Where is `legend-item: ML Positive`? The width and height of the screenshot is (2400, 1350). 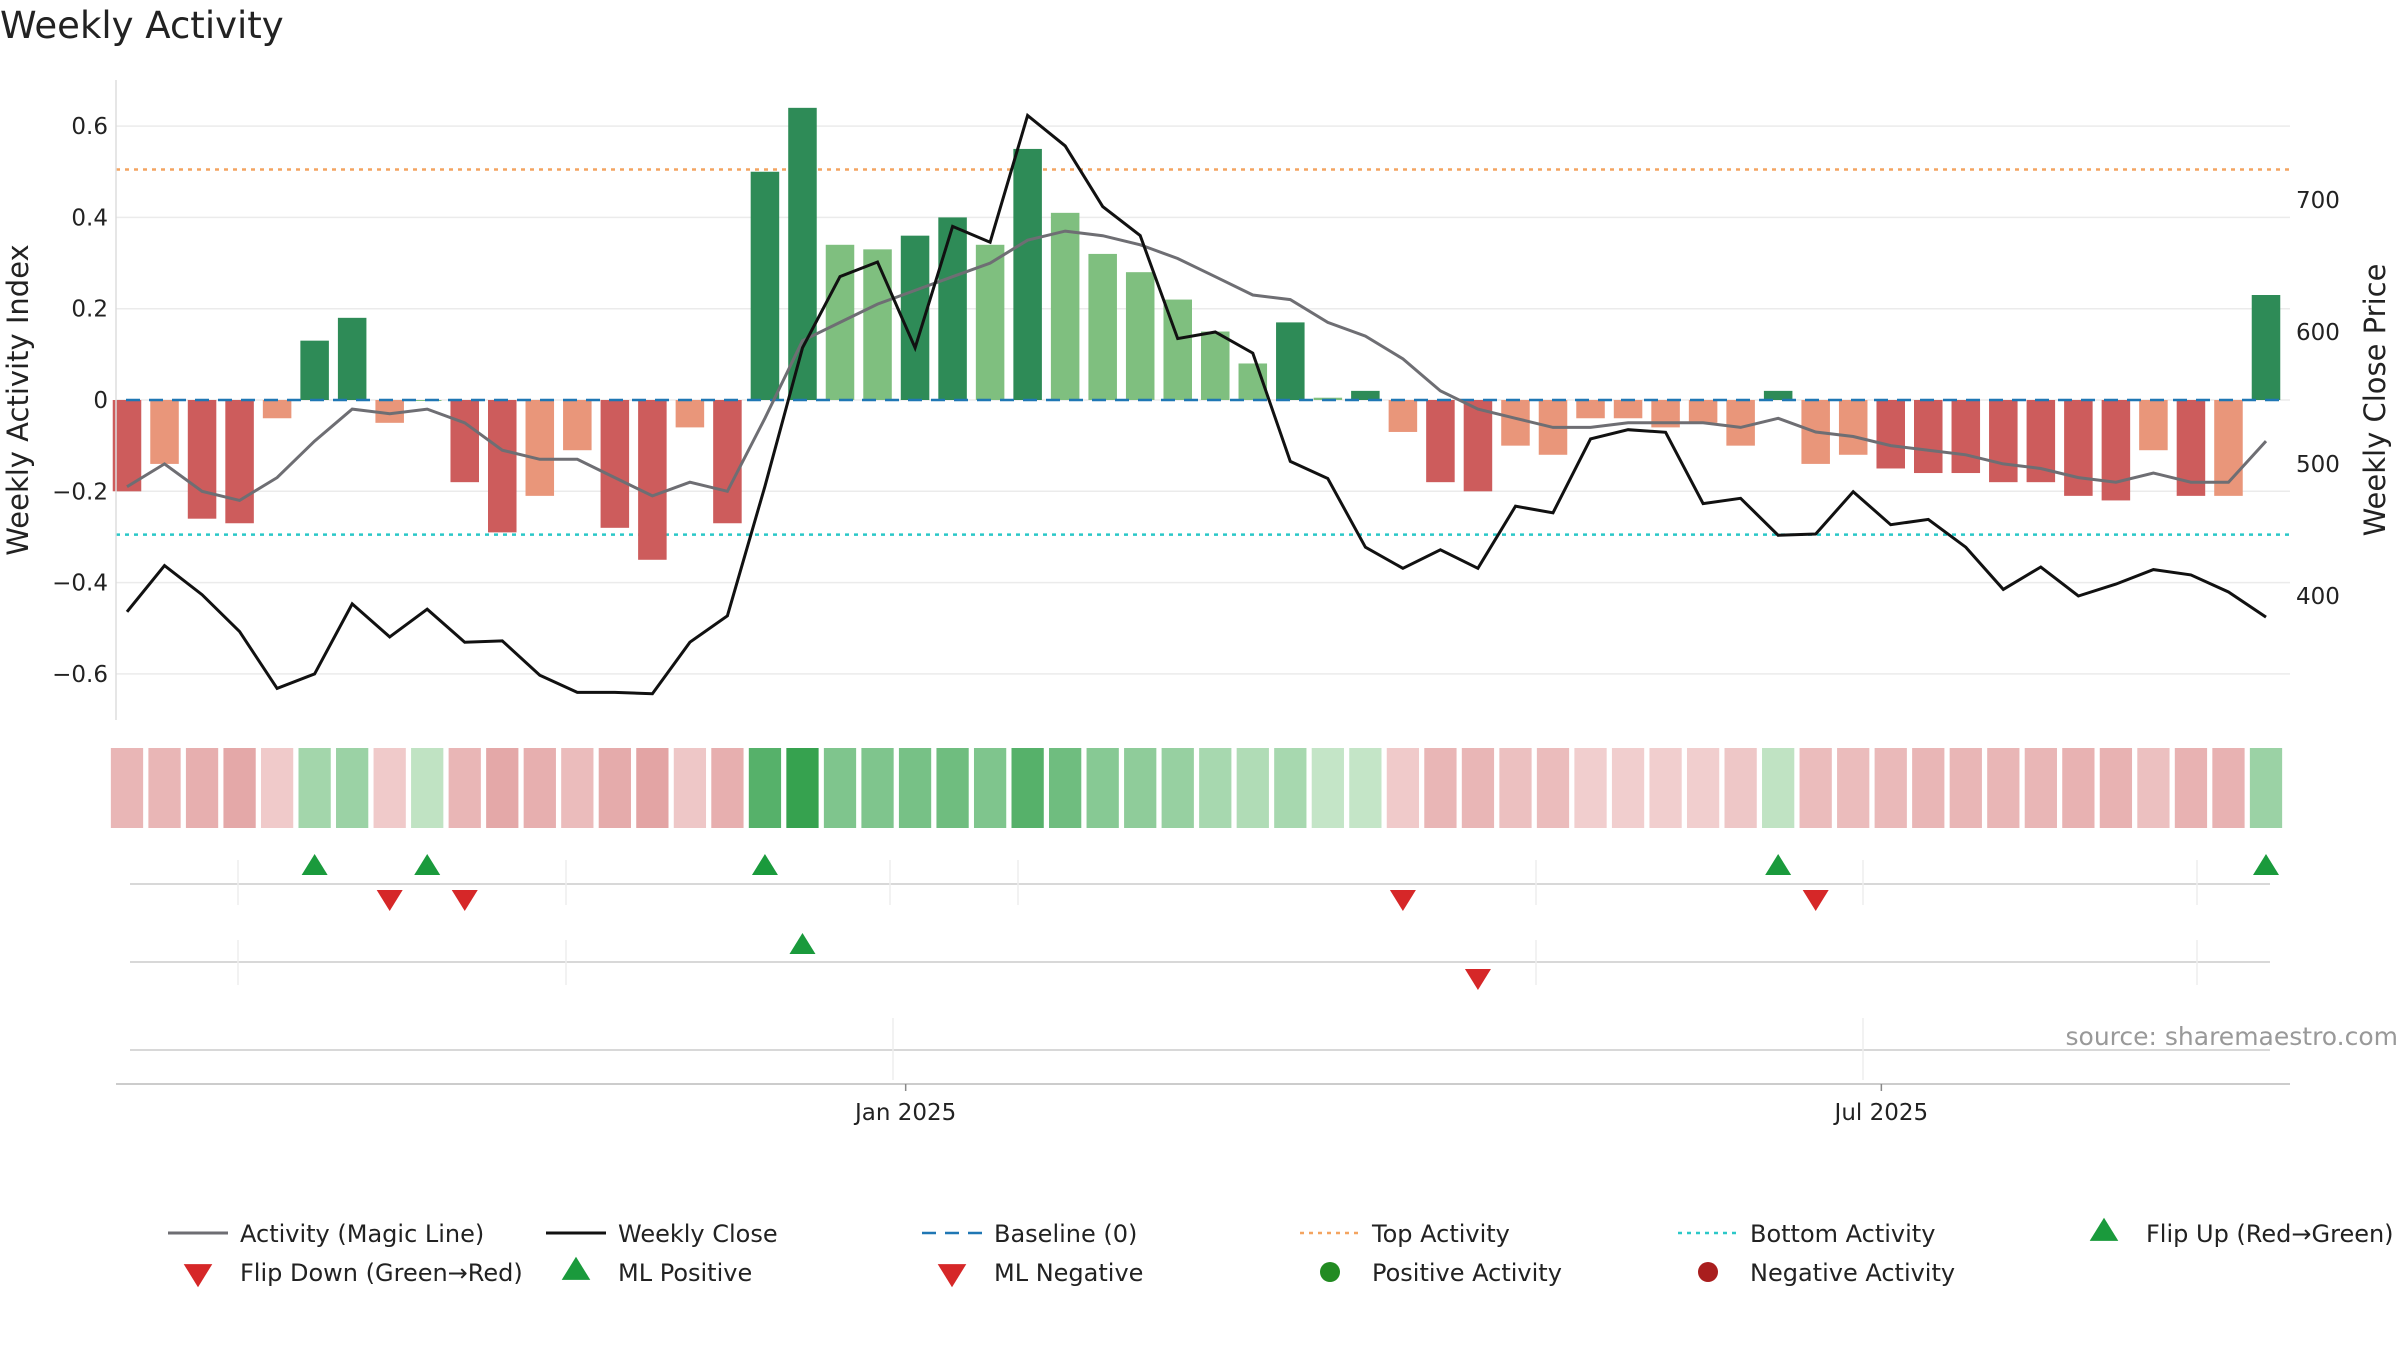
legend-item: ML Positive is located at coordinates (656, 1271).